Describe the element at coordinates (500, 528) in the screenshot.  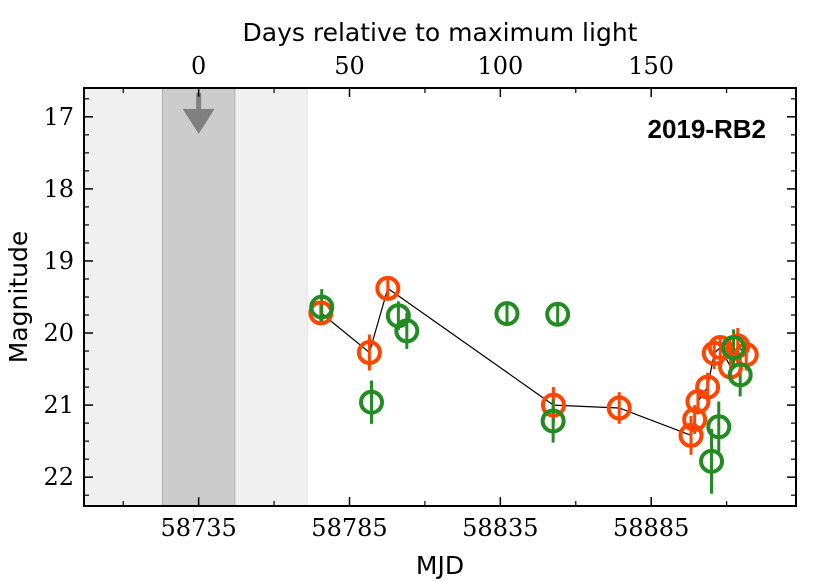
I see `x-tick-label-2: 58835` at that location.